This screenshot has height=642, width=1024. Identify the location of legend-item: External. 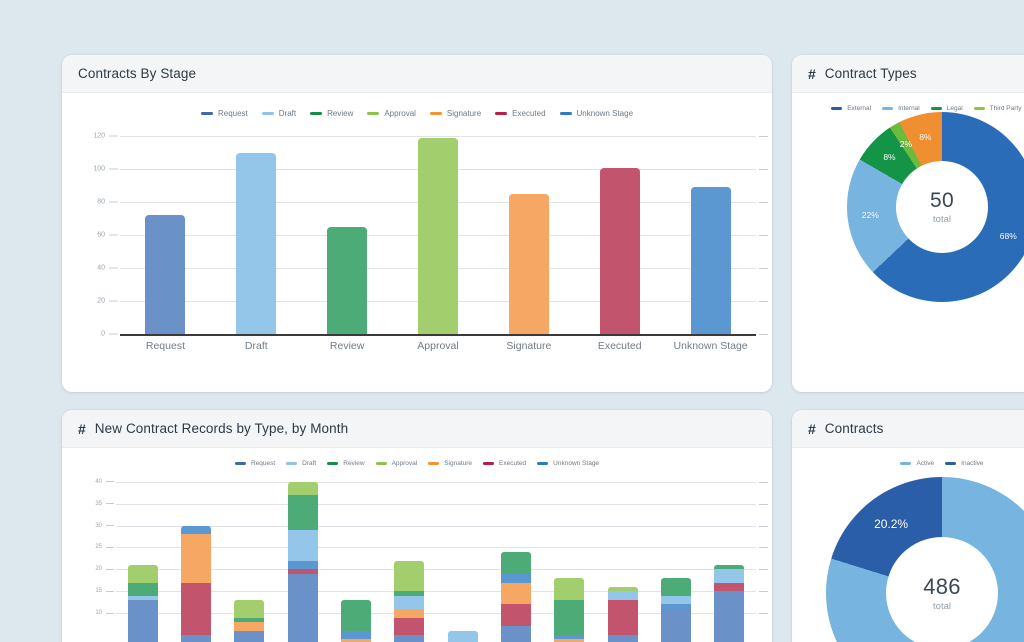
(851, 108).